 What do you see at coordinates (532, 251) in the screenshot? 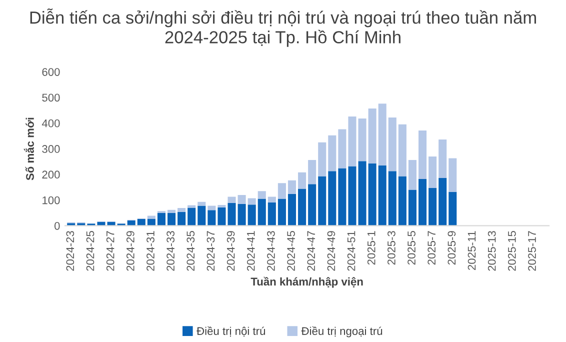
I see `x-tick-label: 2025-17` at bounding box center [532, 251].